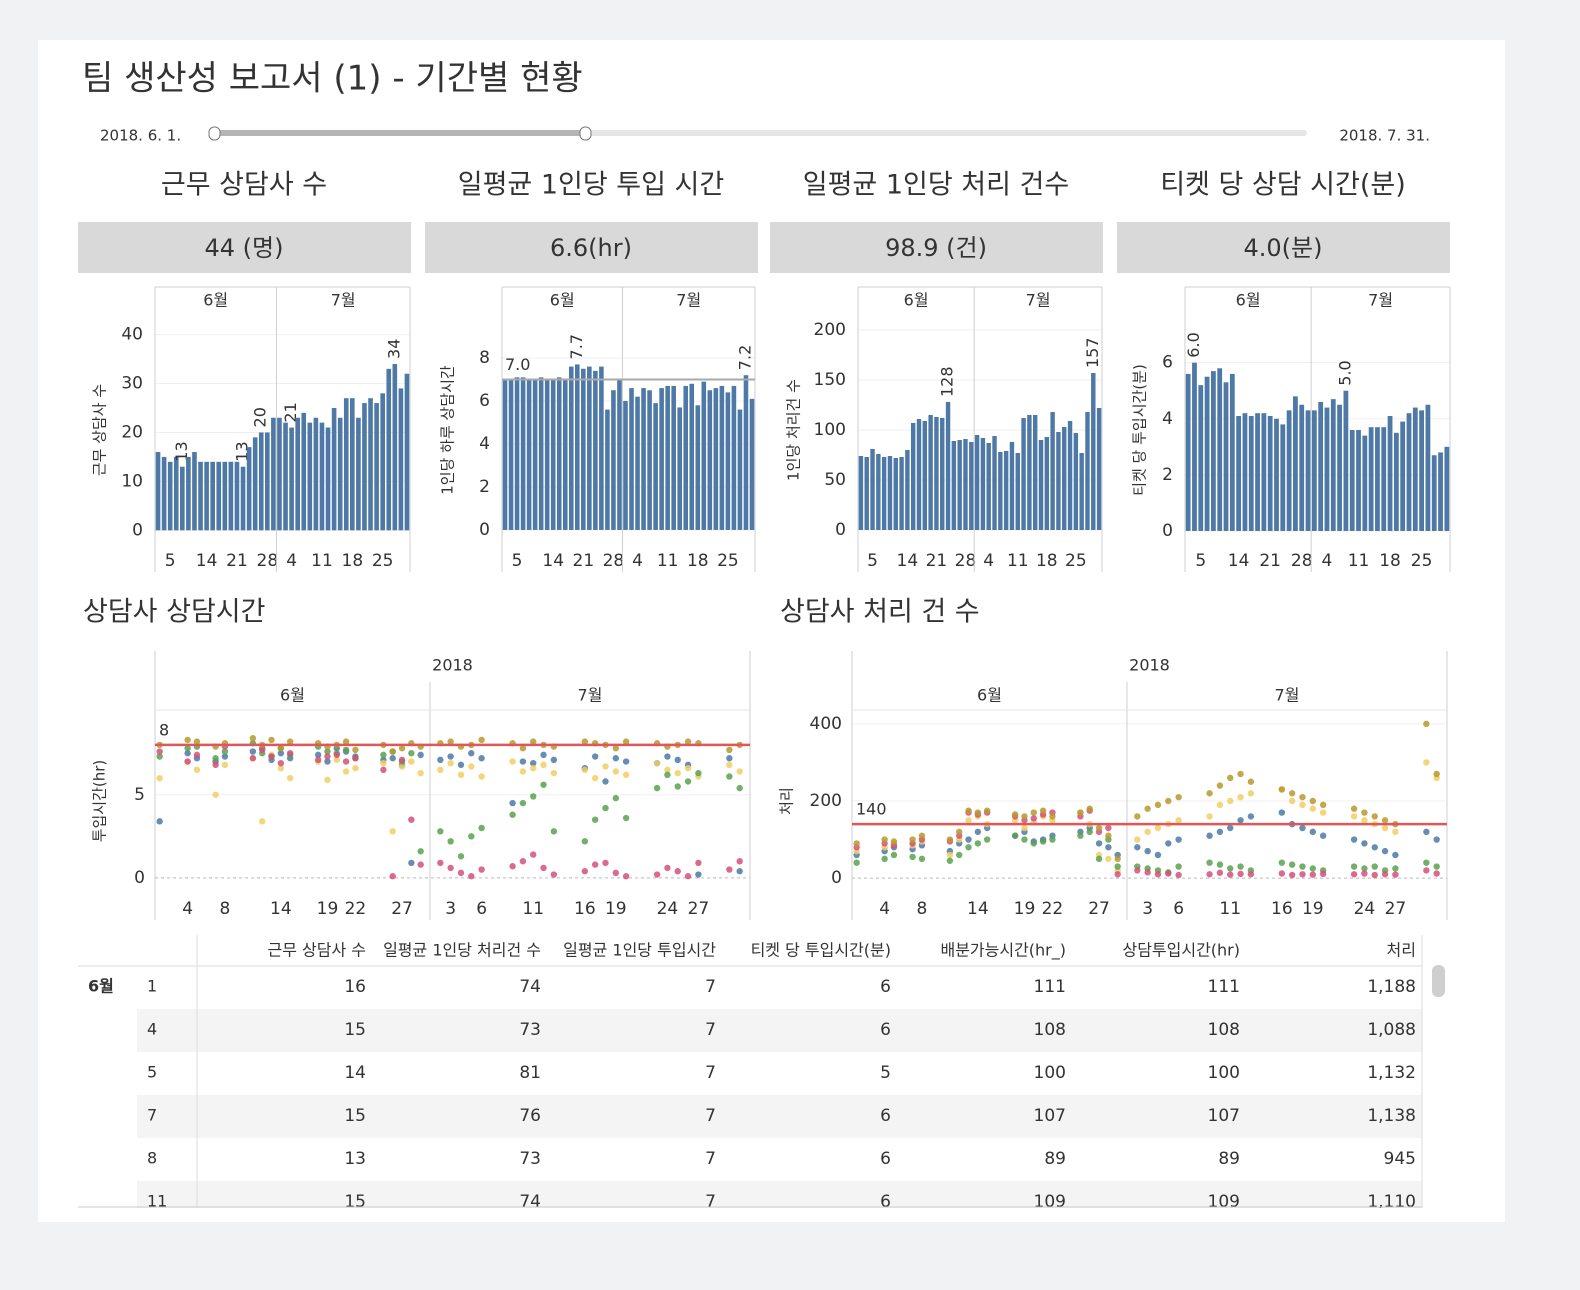 Image resolution: width=1580 pixels, height=1290 pixels. I want to click on year-header: 2018, so click(452, 665).